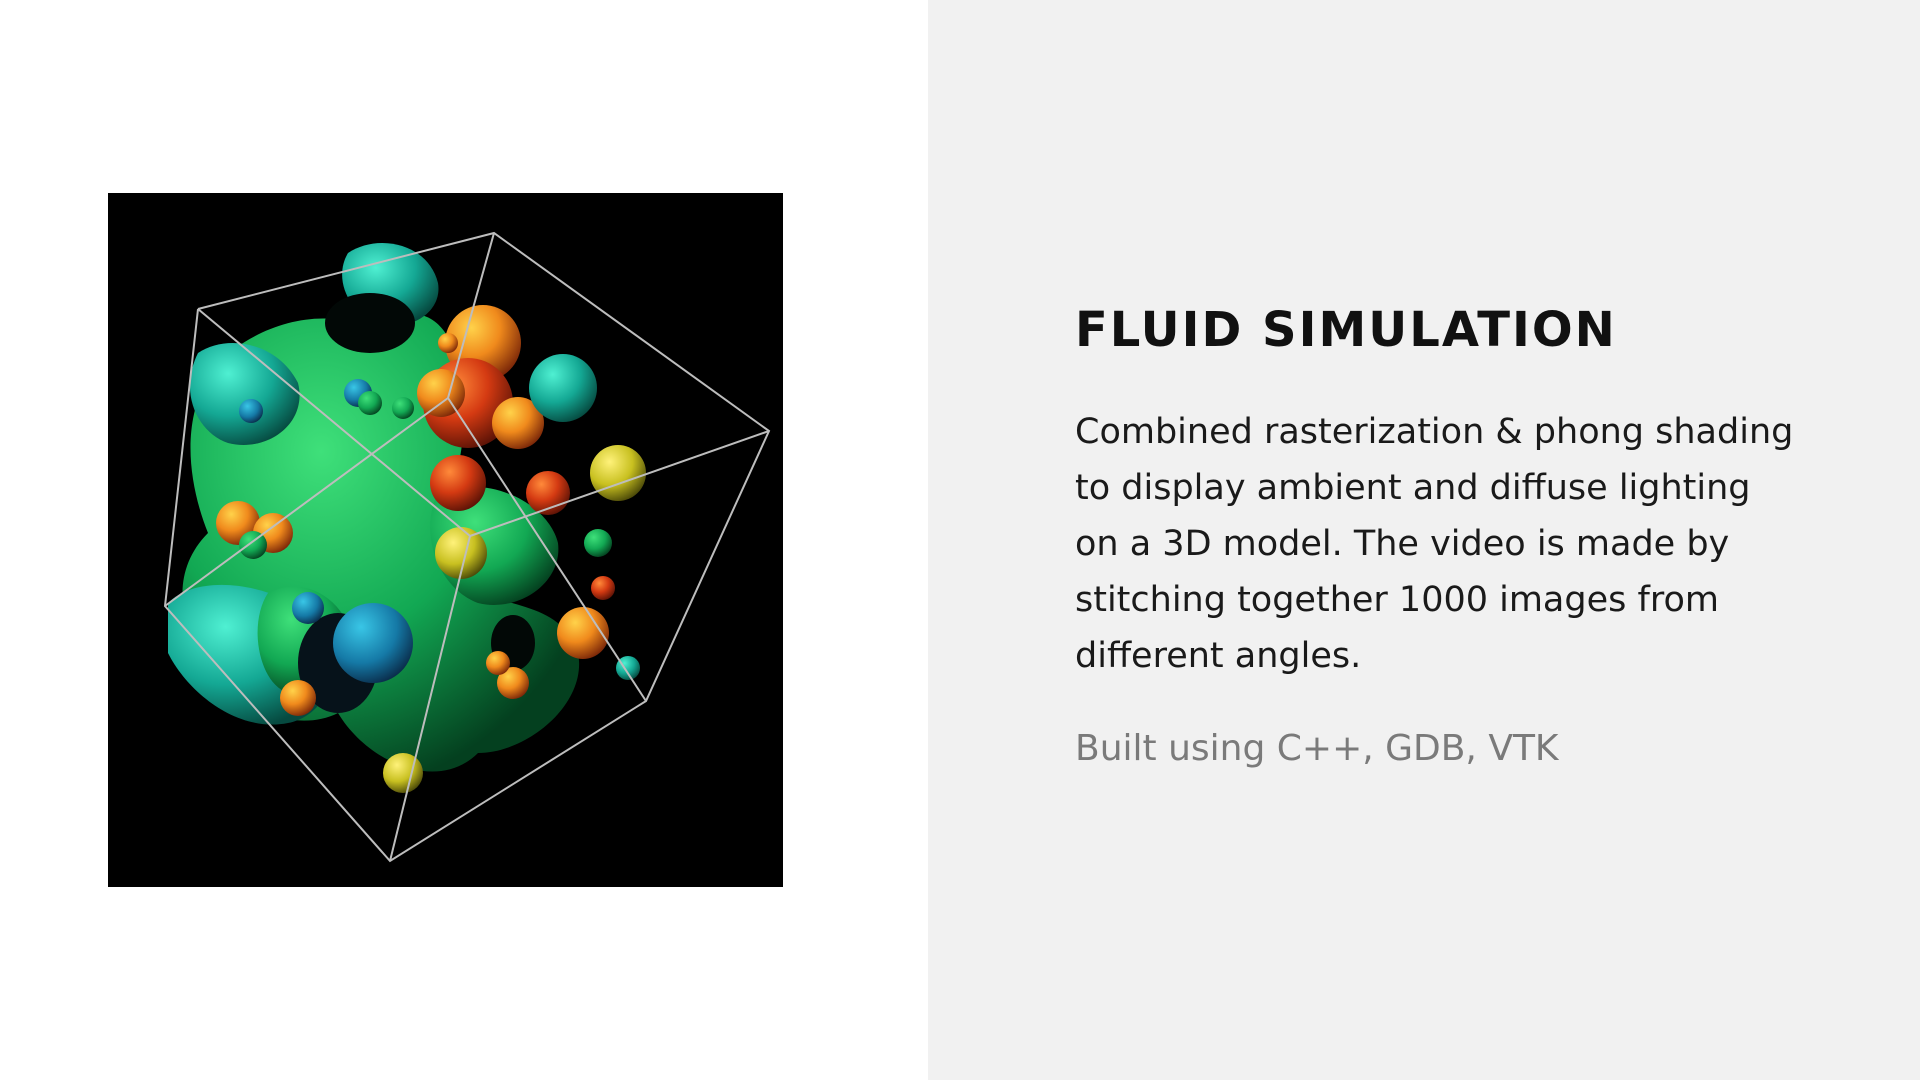 The width and height of the screenshot is (1920, 1080). Describe the element at coordinates (1346, 330) in the screenshot. I see `project-title: FLUID SIMULATION` at that location.